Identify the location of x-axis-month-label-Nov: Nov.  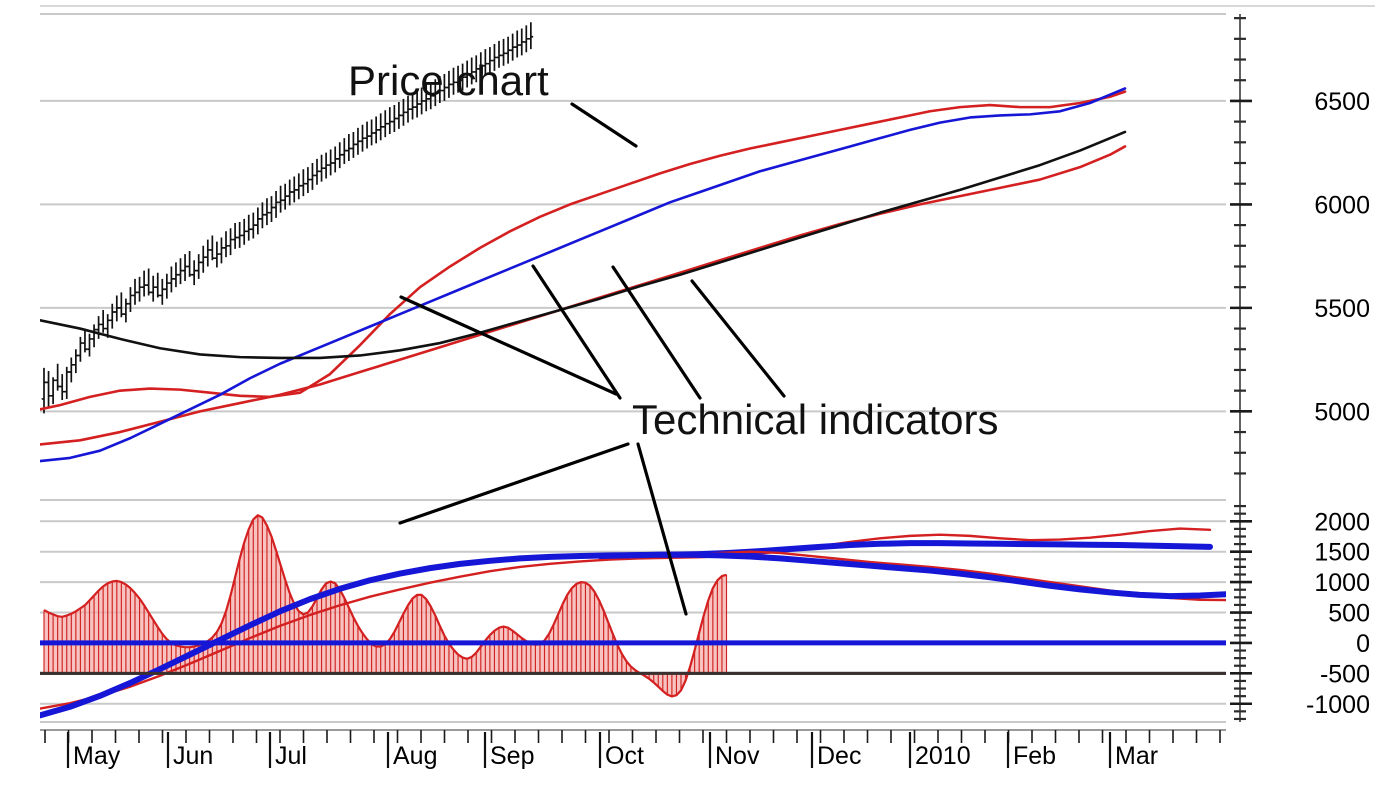
(737, 756).